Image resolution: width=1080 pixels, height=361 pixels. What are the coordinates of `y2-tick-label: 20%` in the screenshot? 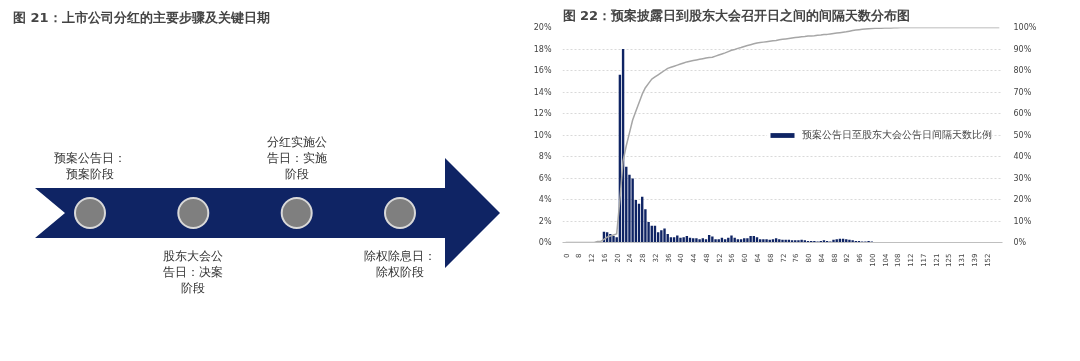 It's located at (1022, 199).